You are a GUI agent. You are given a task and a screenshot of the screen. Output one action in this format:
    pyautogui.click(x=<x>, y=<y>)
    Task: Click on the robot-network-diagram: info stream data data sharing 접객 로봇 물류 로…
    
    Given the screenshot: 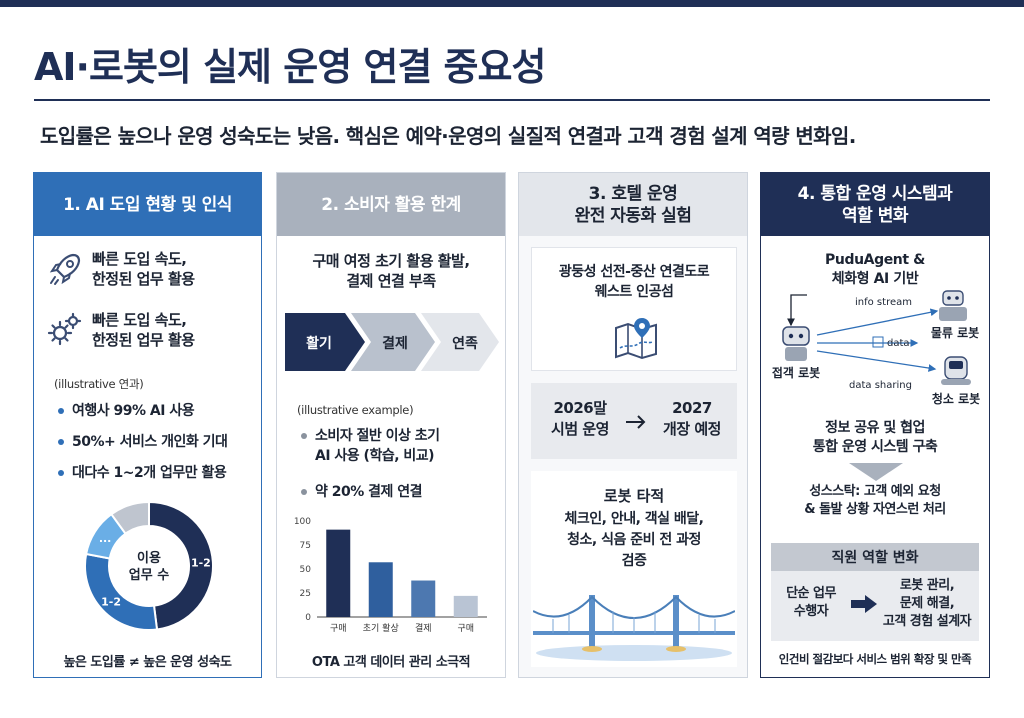 What is the action you would take?
    pyautogui.click(x=876, y=348)
    